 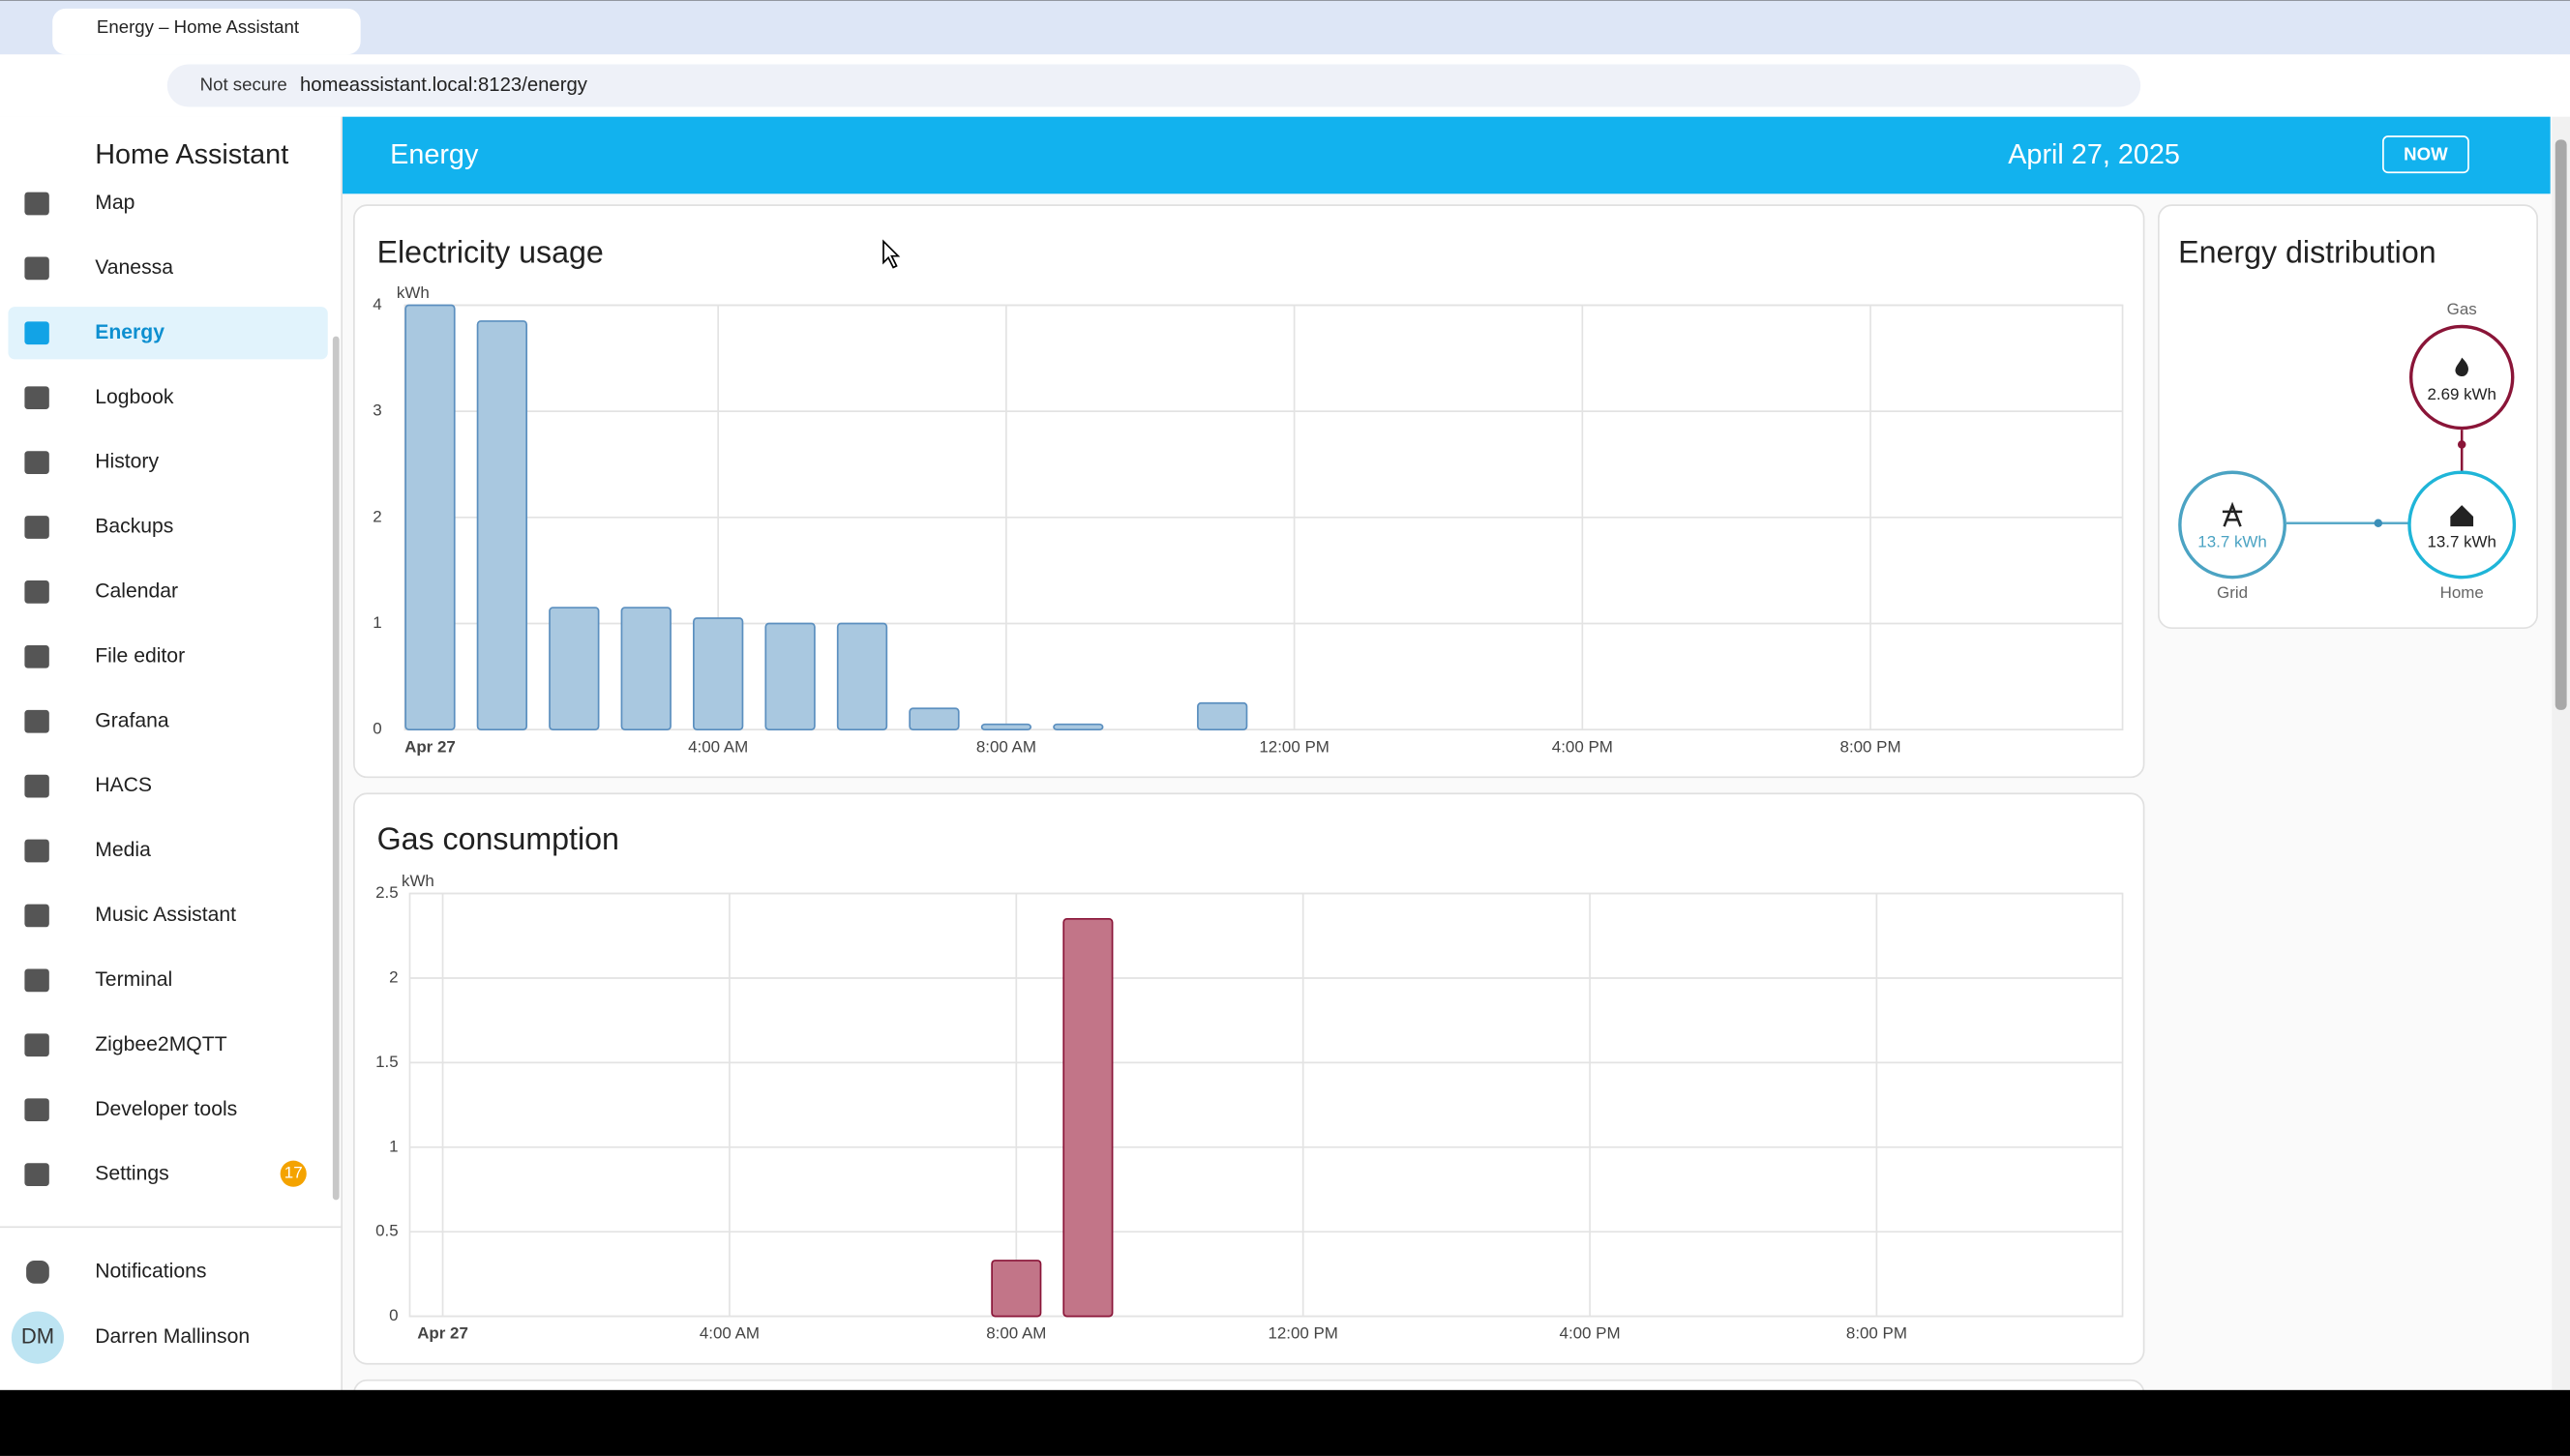 What do you see at coordinates (1583, 746) in the screenshot?
I see `x-tick-label: 4:00 PM` at bounding box center [1583, 746].